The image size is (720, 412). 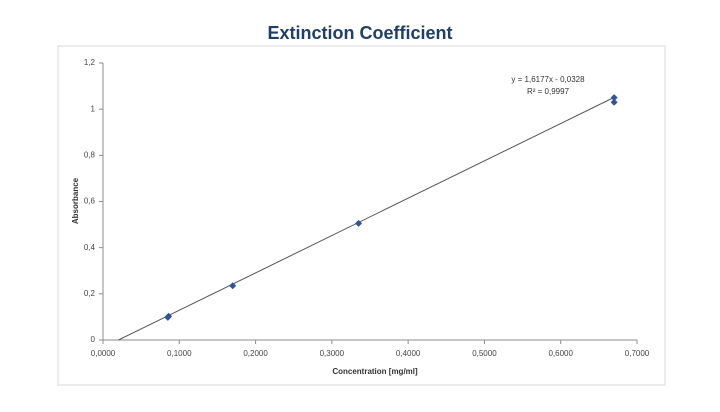 What do you see at coordinates (90, 201) in the screenshot?
I see `y-tick-label: 0,6` at bounding box center [90, 201].